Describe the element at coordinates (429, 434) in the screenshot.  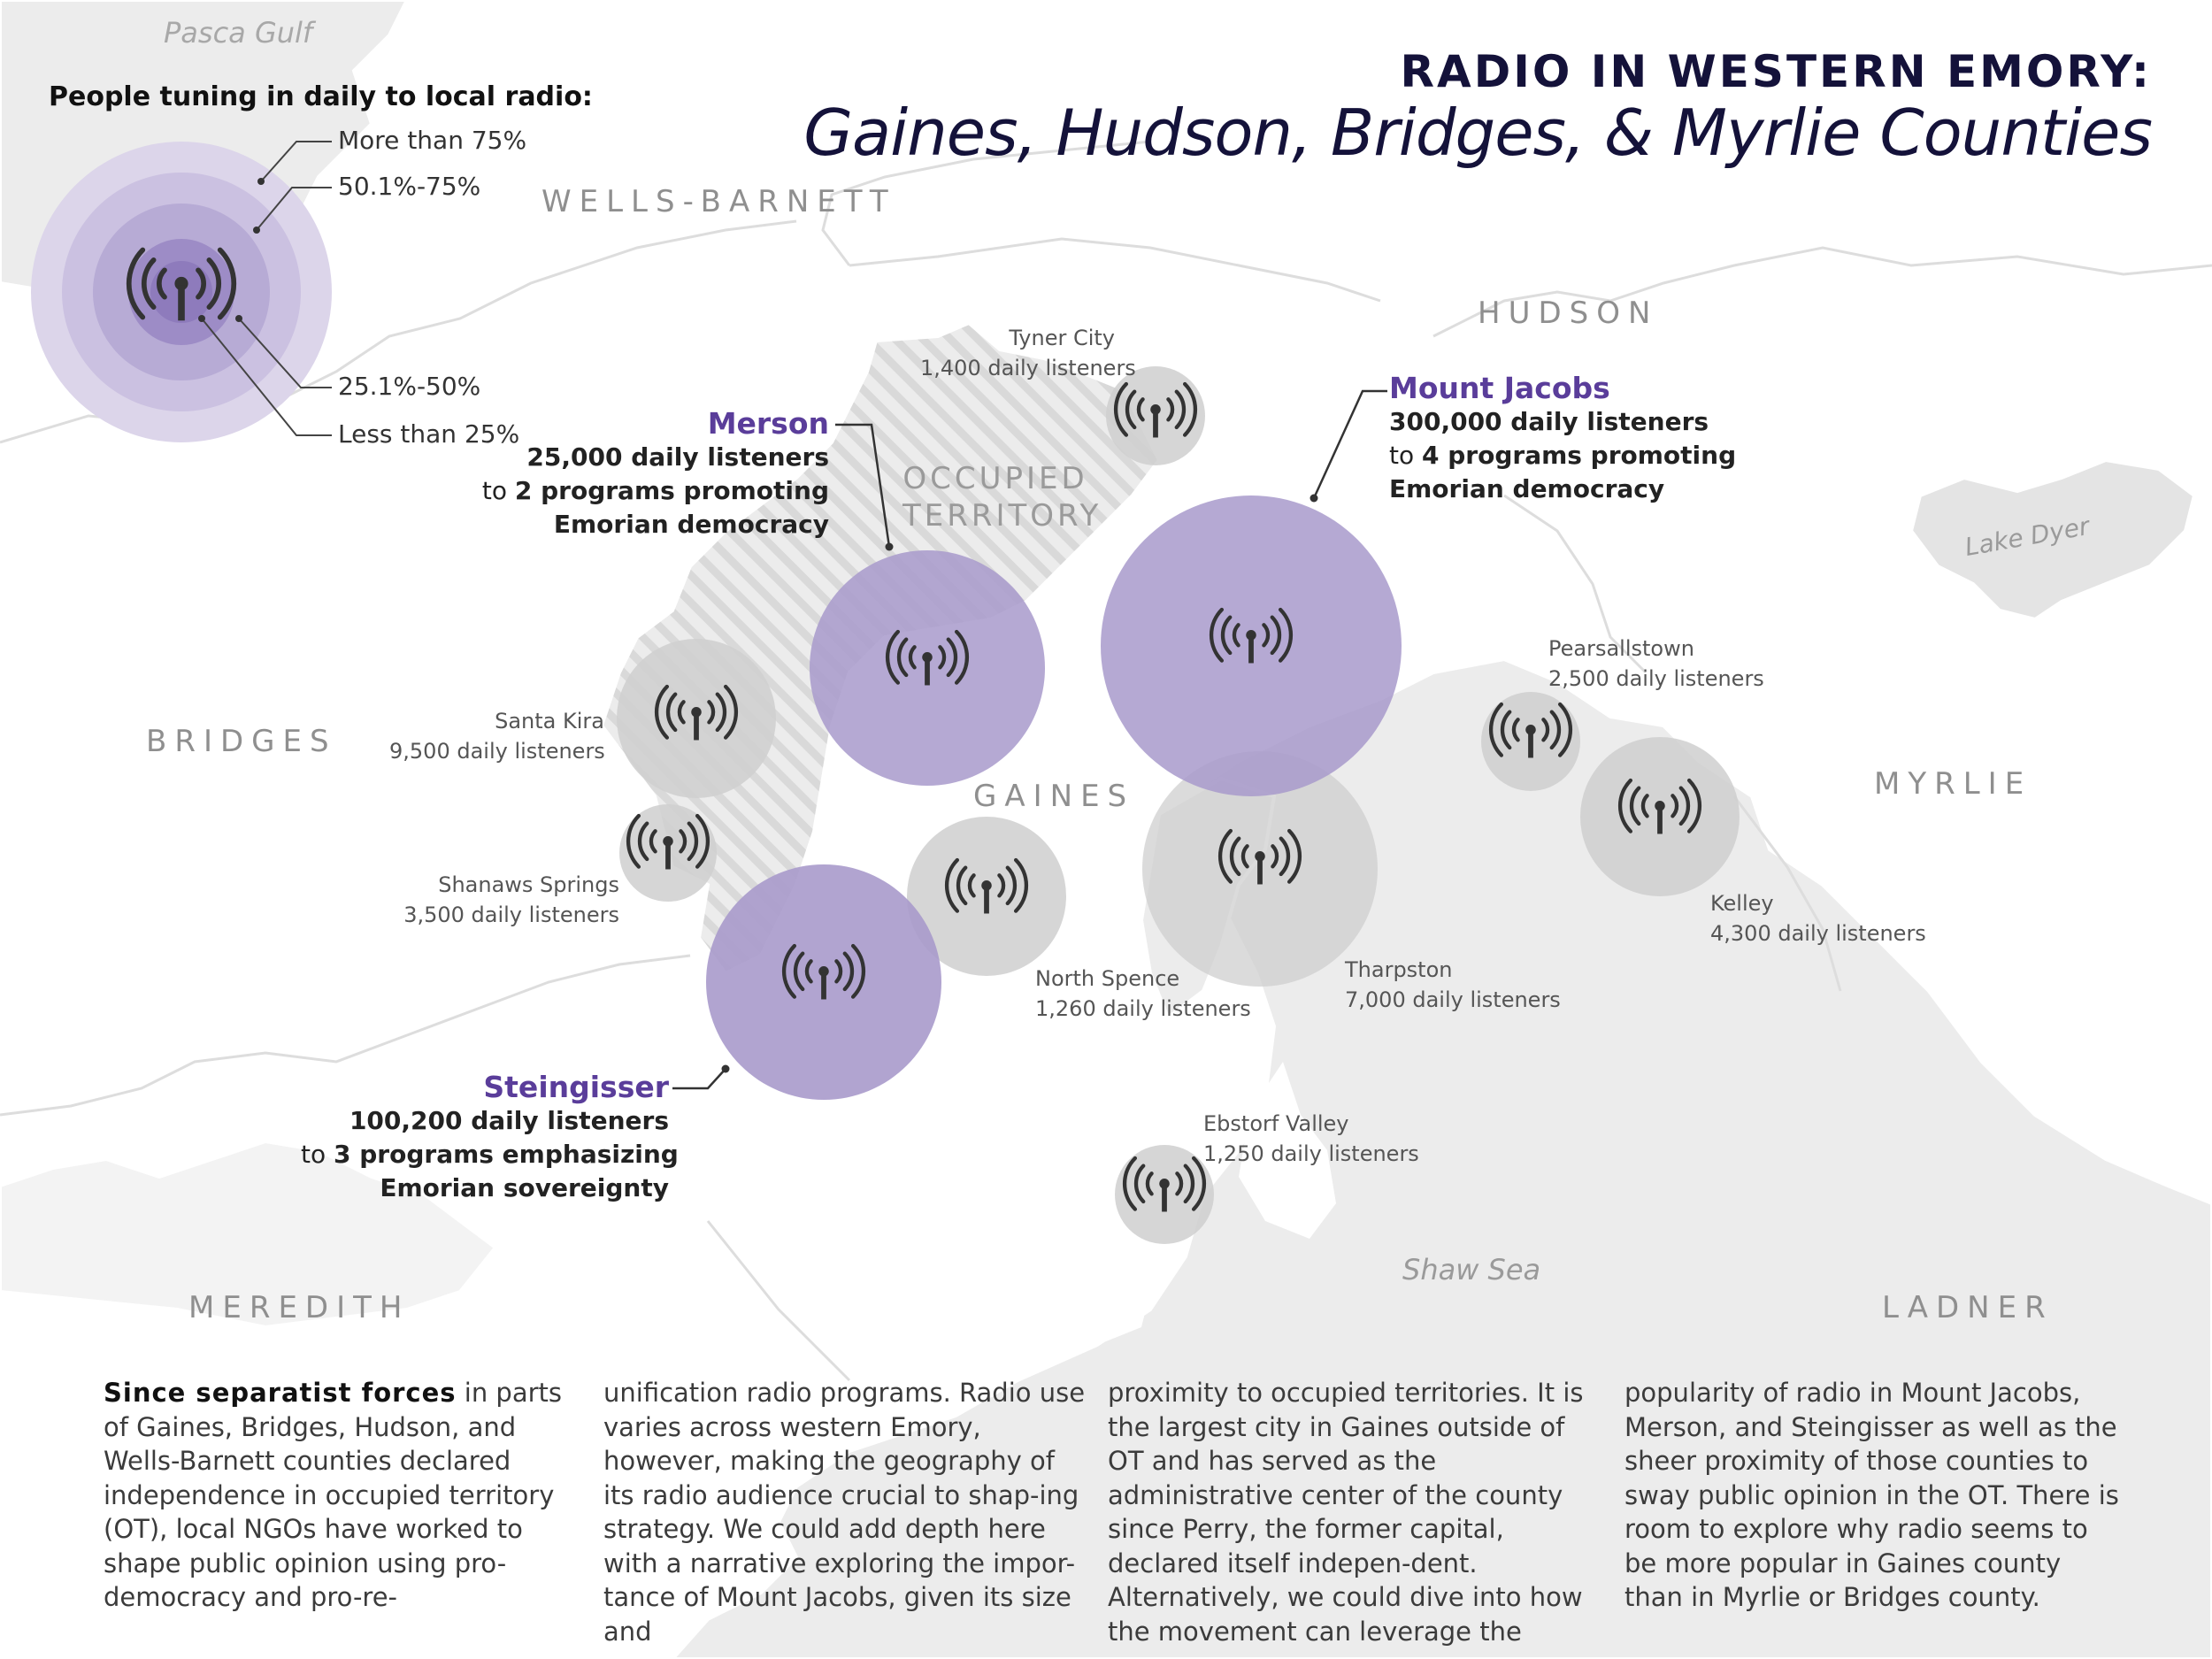
I see `legend-item-less-than-25: Less than 25%` at that location.